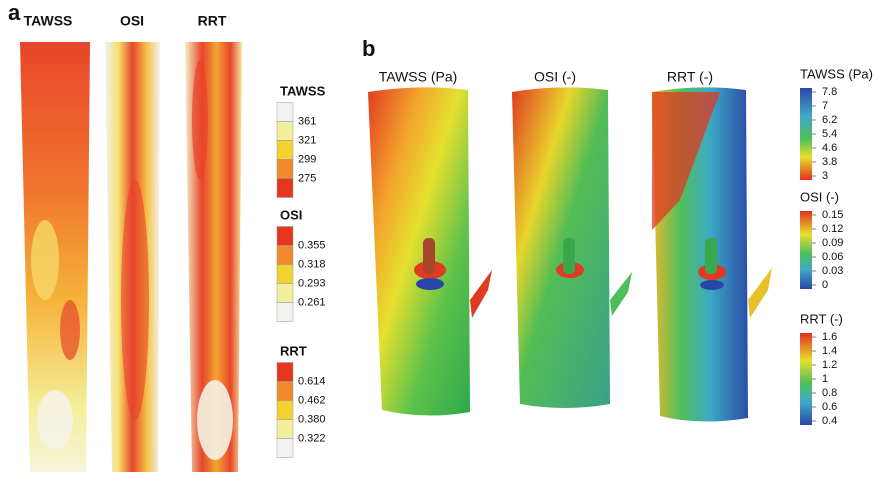  Describe the element at coordinates (829, 351) in the screenshot. I see `legend-label: 1.4` at that location.